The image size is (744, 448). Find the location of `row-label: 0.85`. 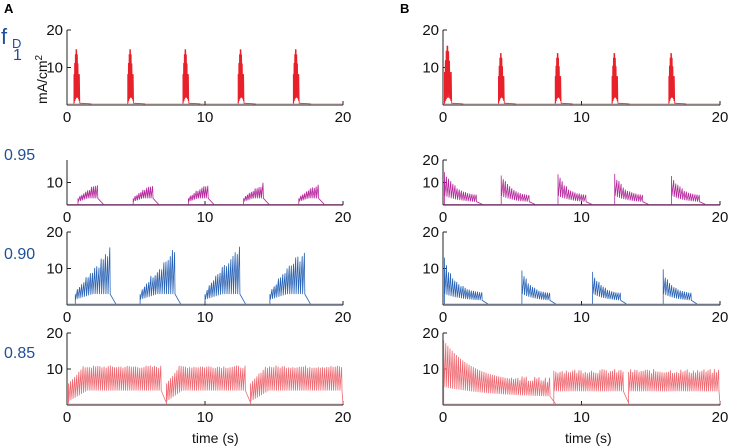

row-label: 0.85 is located at coordinates (19, 353).